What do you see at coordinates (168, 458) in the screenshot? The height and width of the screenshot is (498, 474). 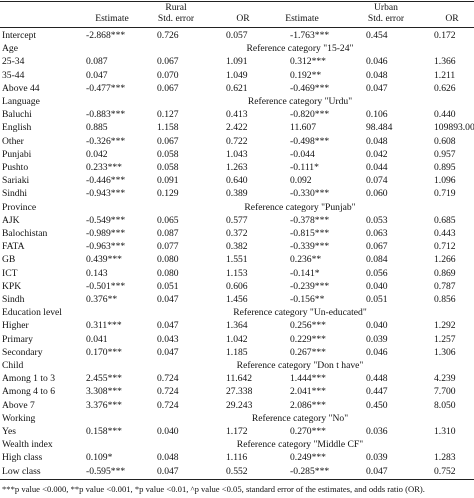 I see `cell: 0.048` at bounding box center [168, 458].